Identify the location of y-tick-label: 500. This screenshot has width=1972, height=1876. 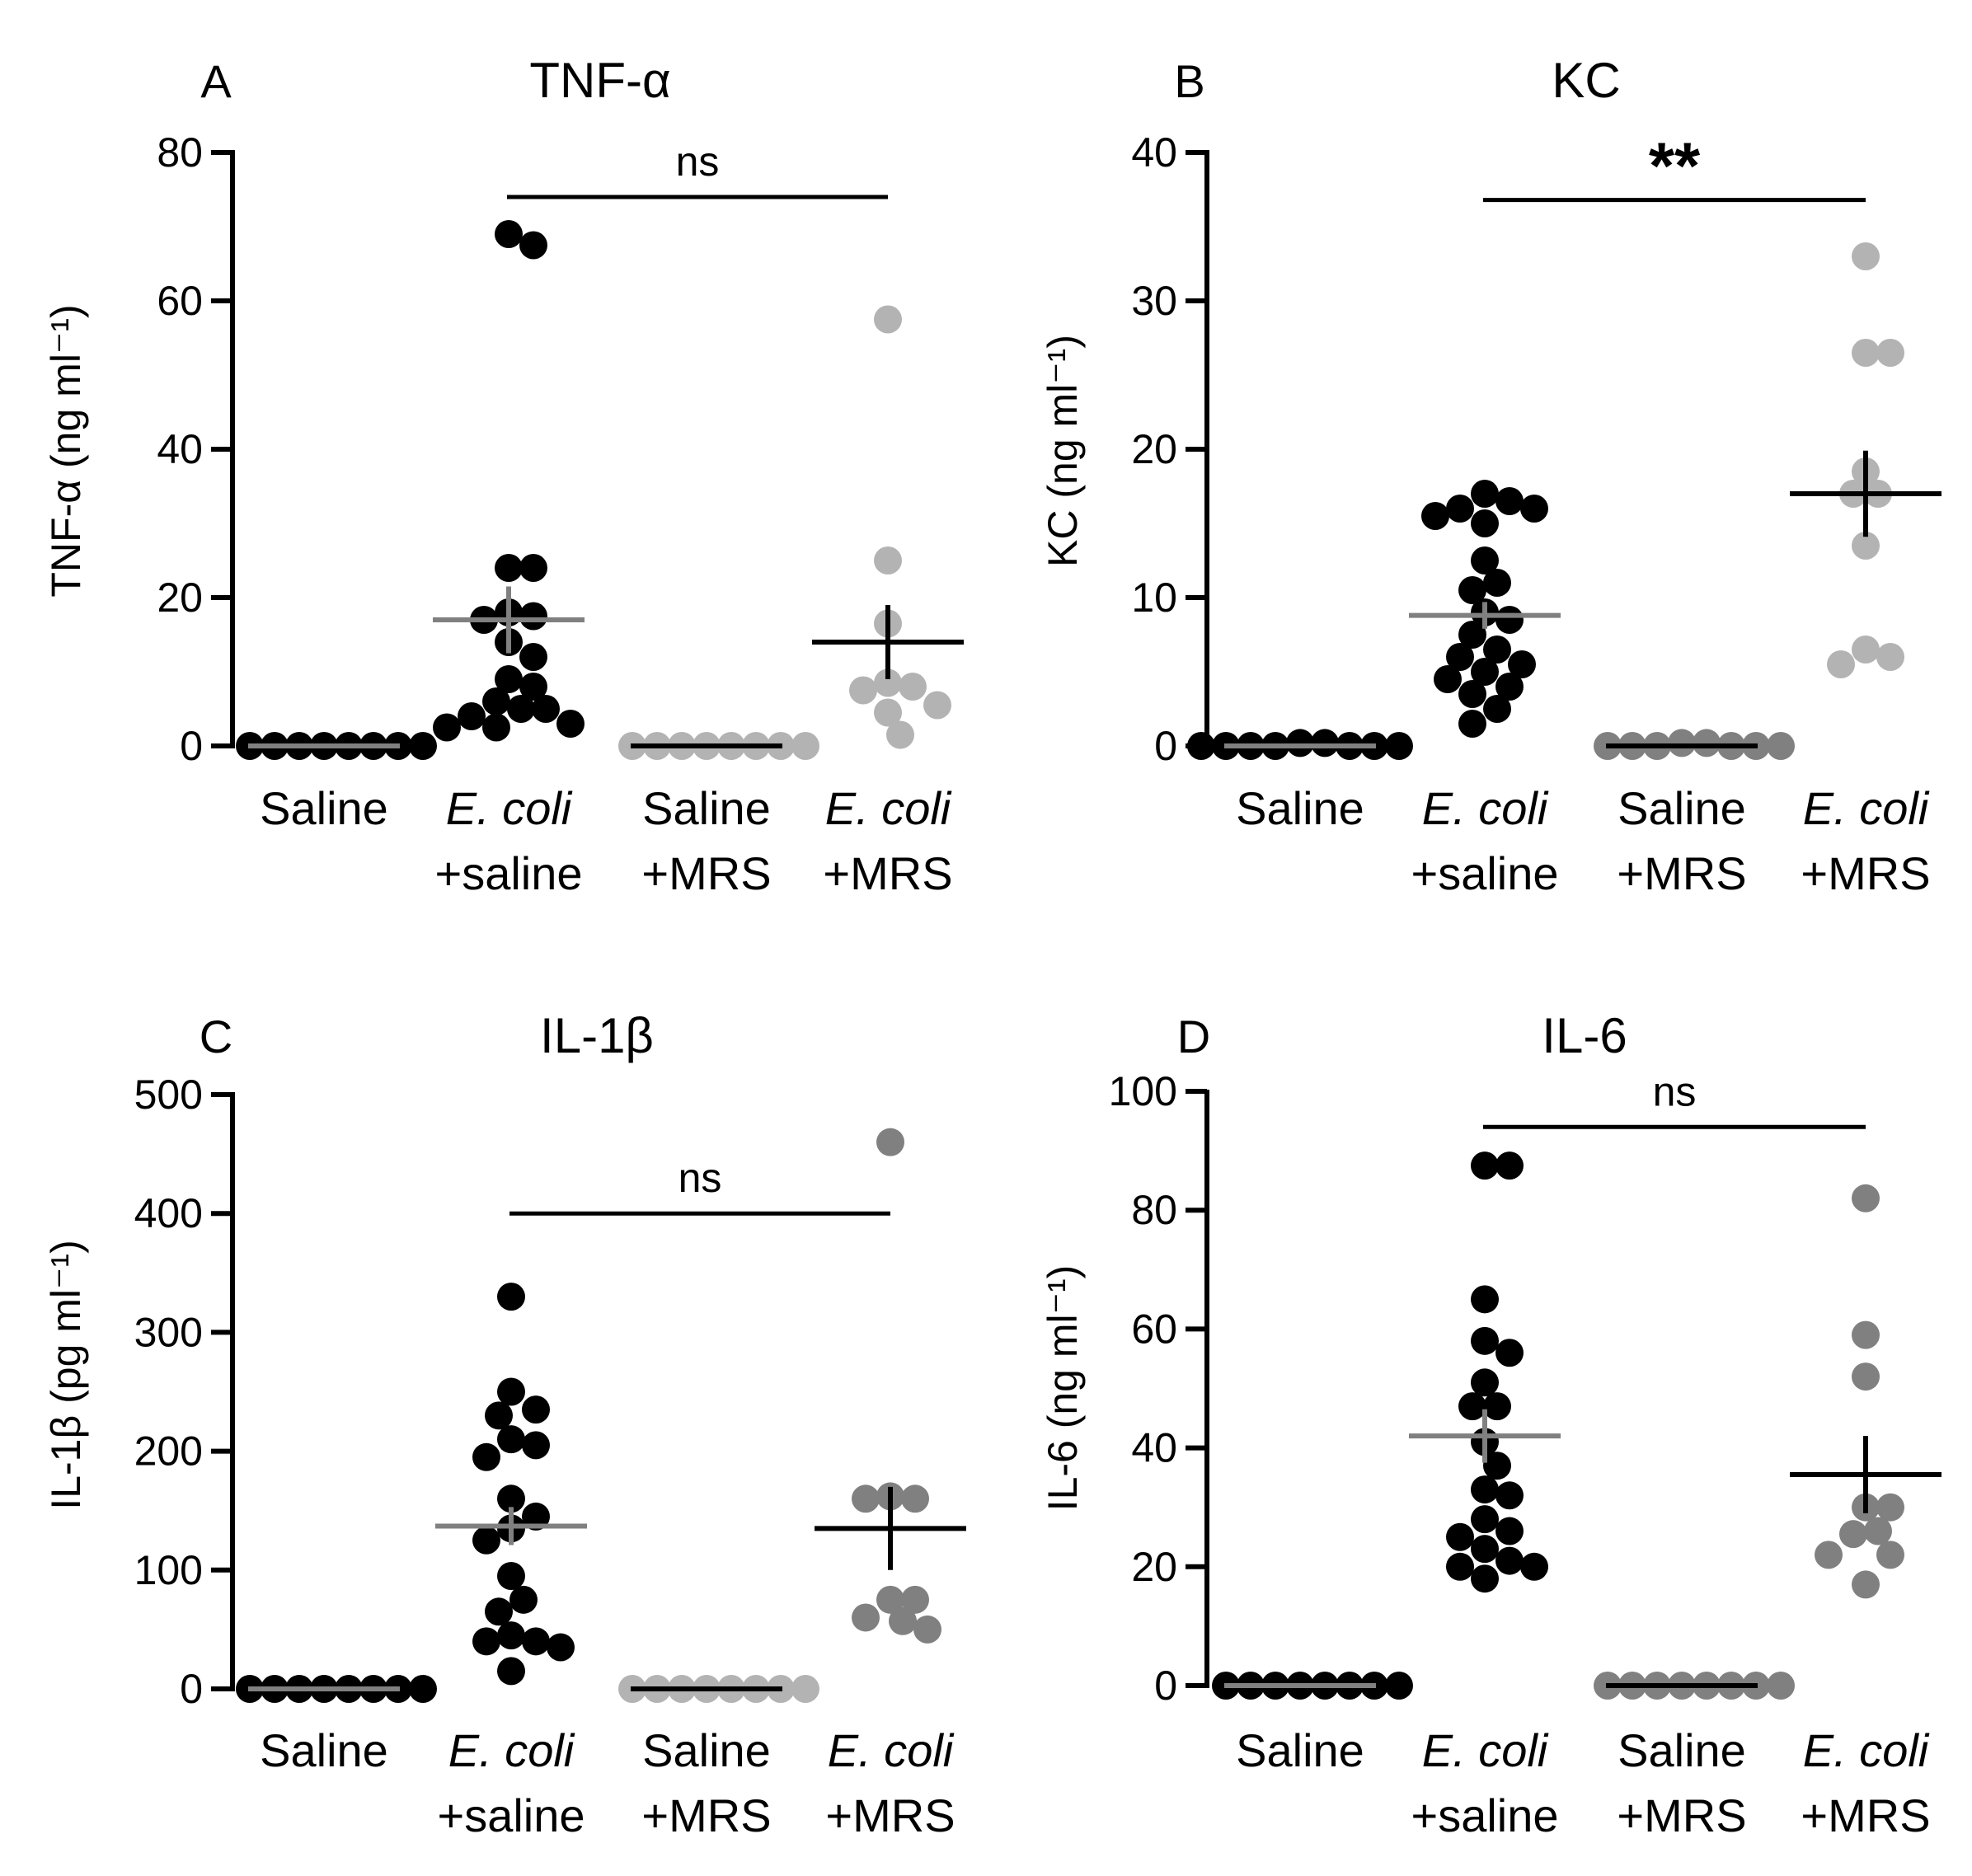
(168, 1095).